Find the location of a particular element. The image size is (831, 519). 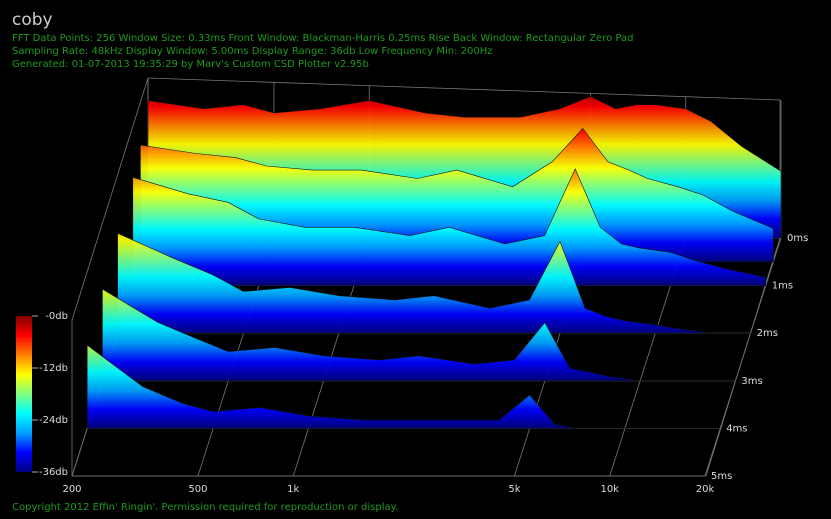

z-tick-label: 1ms is located at coordinates (782, 286).